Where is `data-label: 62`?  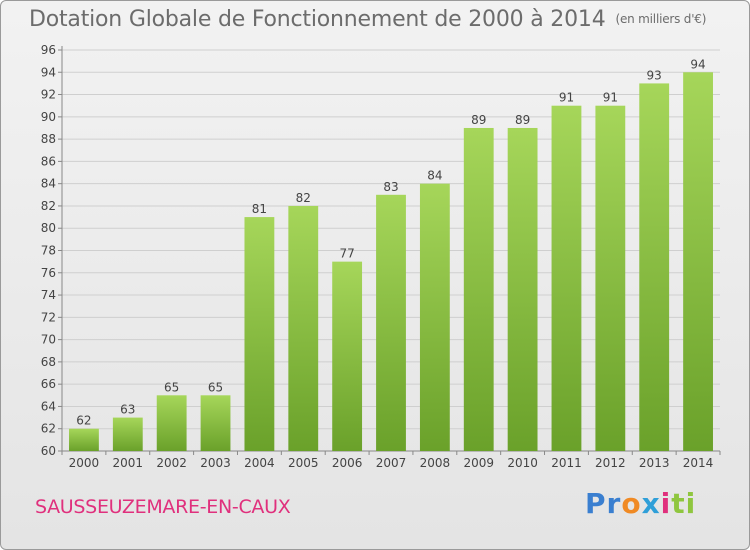 data-label: 62 is located at coordinates (83, 421).